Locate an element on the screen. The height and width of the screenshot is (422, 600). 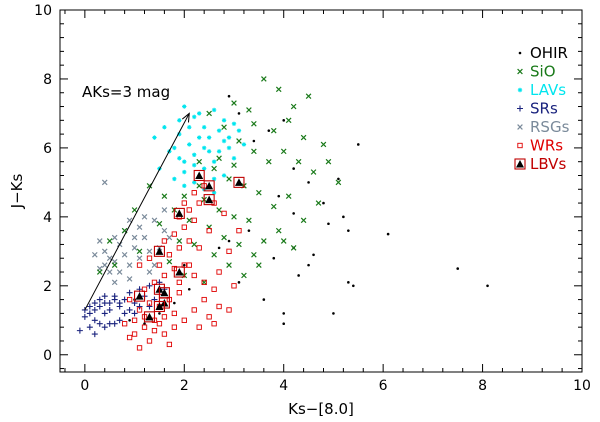
extinction-arrow-head is located at coordinates (185, 117).